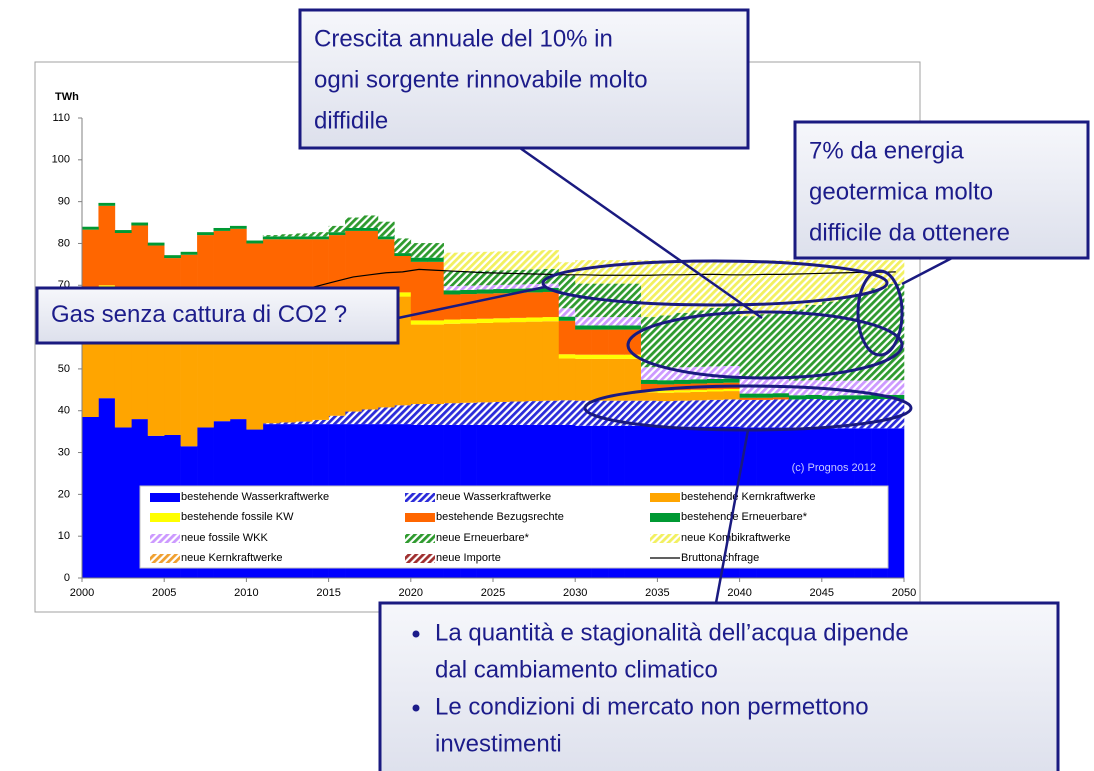 Image resolution: width=1094 pixels, height=771 pixels. I want to click on x-tick-label: 2045, so click(822, 593).